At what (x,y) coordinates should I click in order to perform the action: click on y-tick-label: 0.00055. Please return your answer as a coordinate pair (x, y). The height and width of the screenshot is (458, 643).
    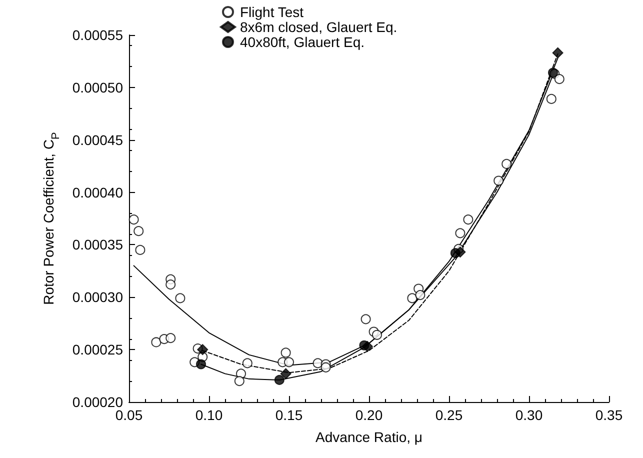
    Looking at the image, I should click on (98, 35).